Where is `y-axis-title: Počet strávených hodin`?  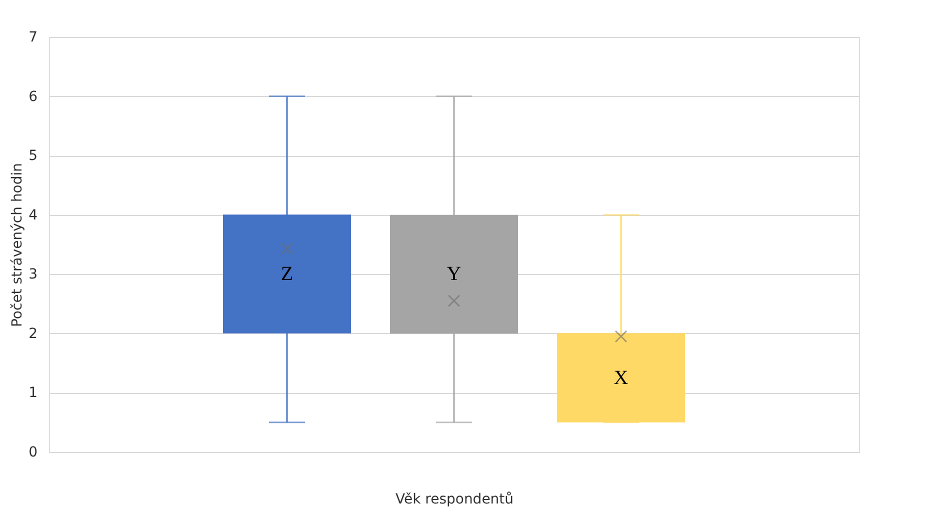 y-axis-title: Počet strávených hodin is located at coordinates (18, 245).